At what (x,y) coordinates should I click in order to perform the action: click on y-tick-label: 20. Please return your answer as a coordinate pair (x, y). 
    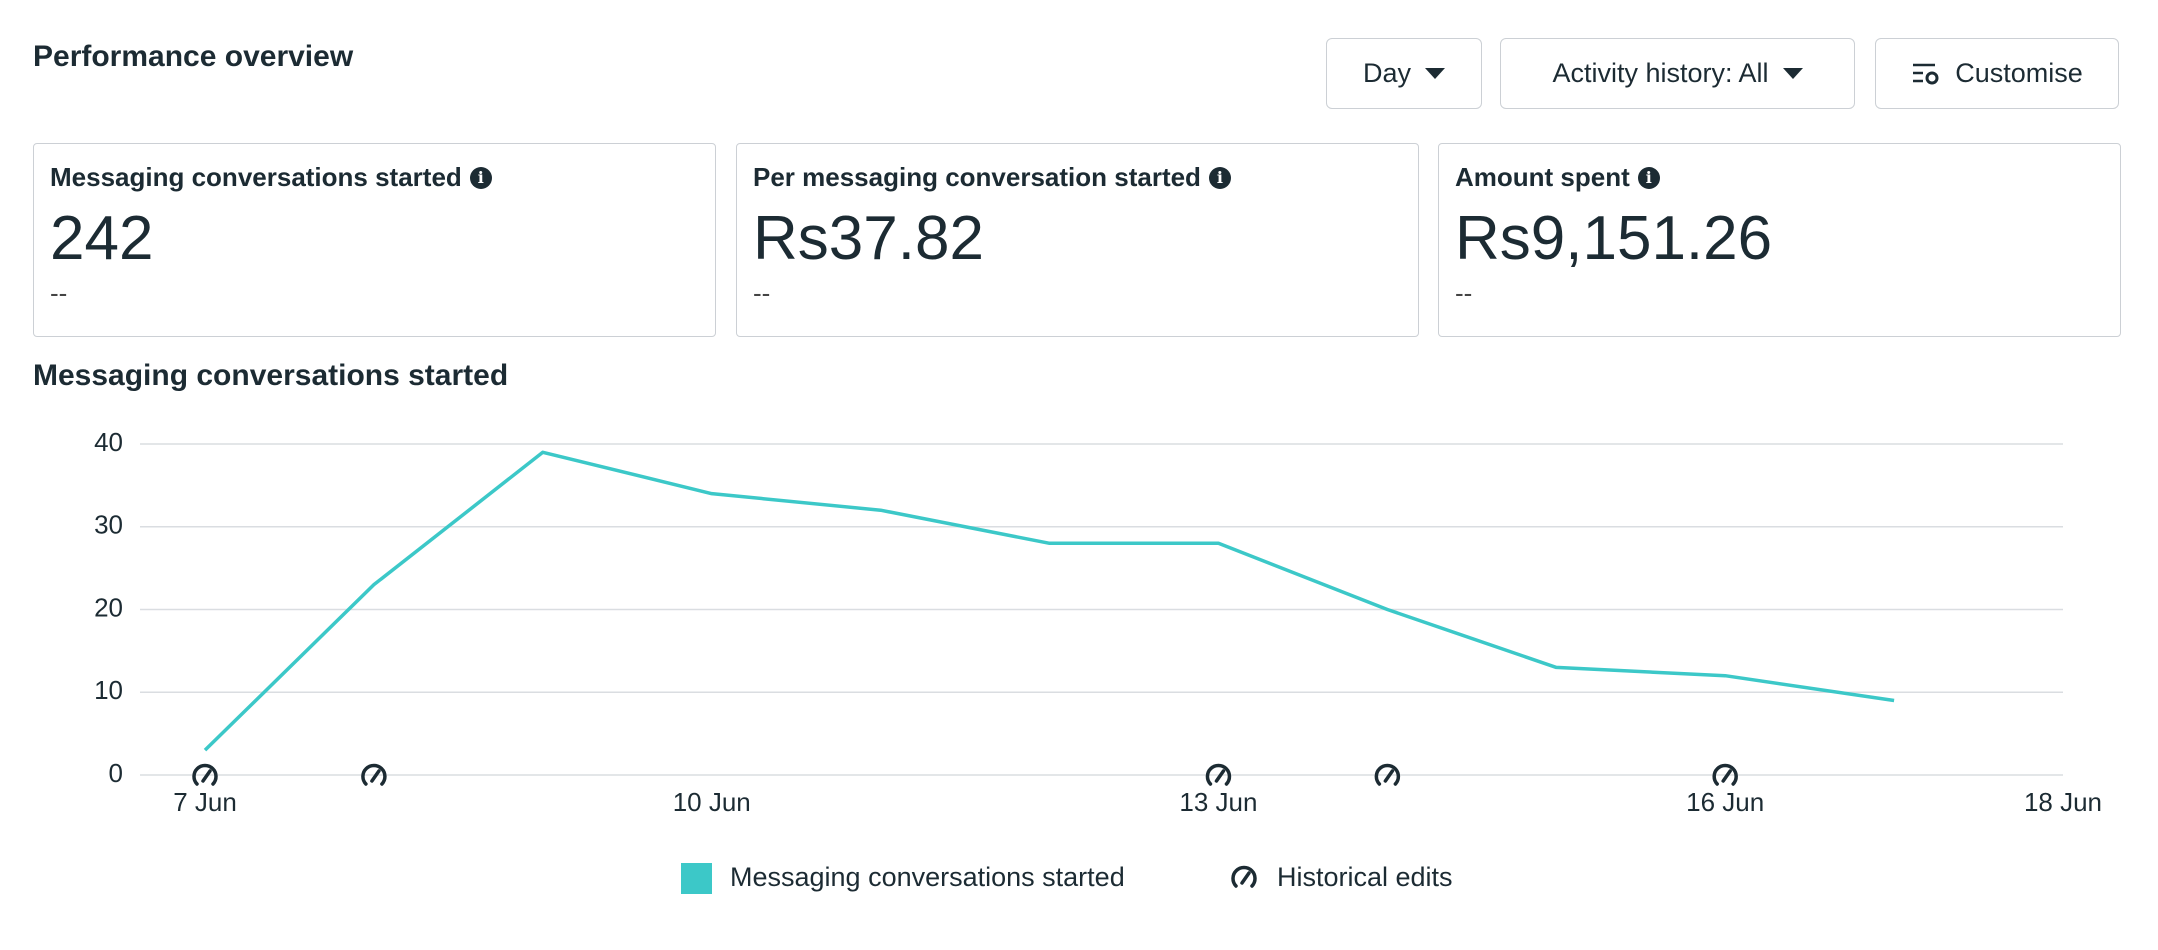
    Looking at the image, I should click on (108, 607).